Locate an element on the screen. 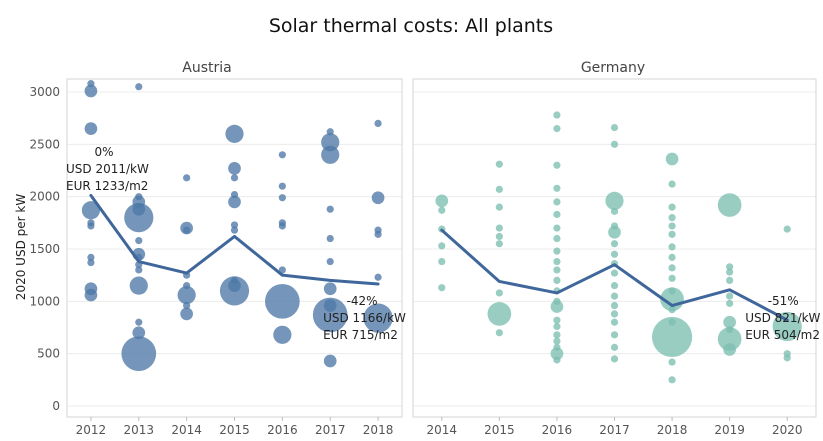  annotation-label: USD 821/kW is located at coordinates (782, 318).